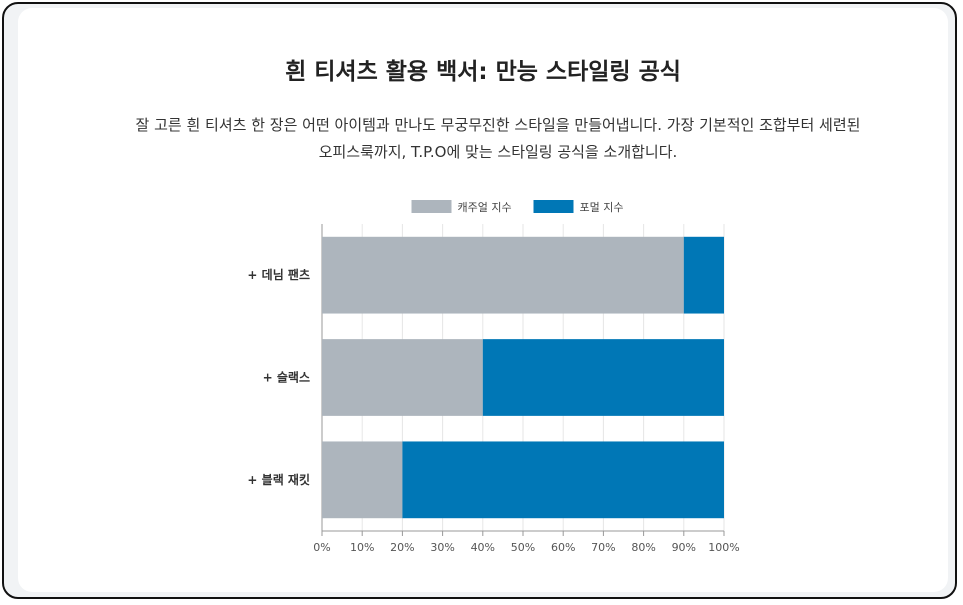 The width and height of the screenshot is (963, 605). I want to click on page-title: 흰 티셔츠 활용 백서: 만능 스타일링 공식, so click(483, 72).